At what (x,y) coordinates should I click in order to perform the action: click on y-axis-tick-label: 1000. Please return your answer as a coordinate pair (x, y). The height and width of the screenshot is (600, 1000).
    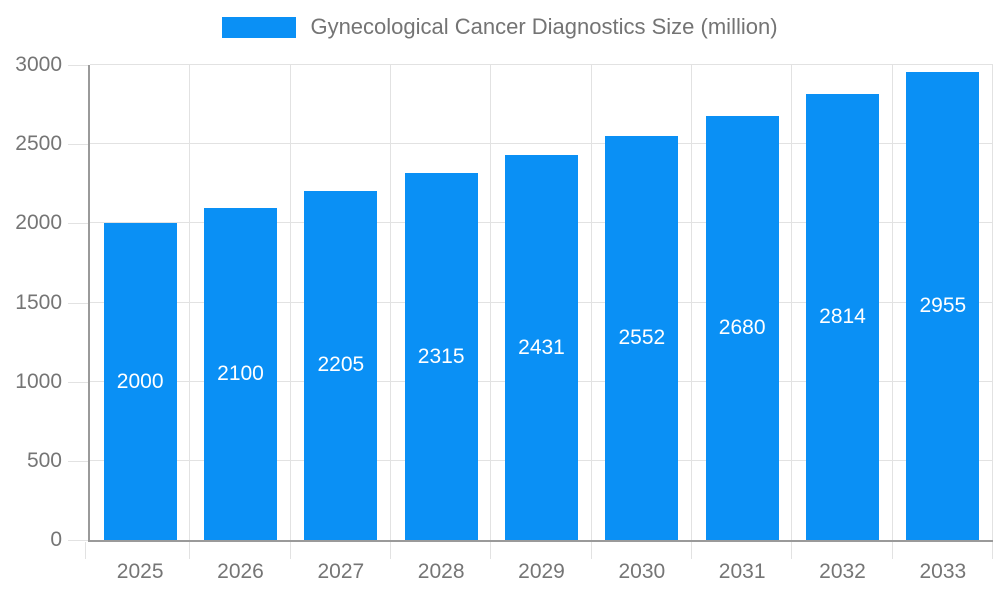
    Looking at the image, I should click on (38, 381).